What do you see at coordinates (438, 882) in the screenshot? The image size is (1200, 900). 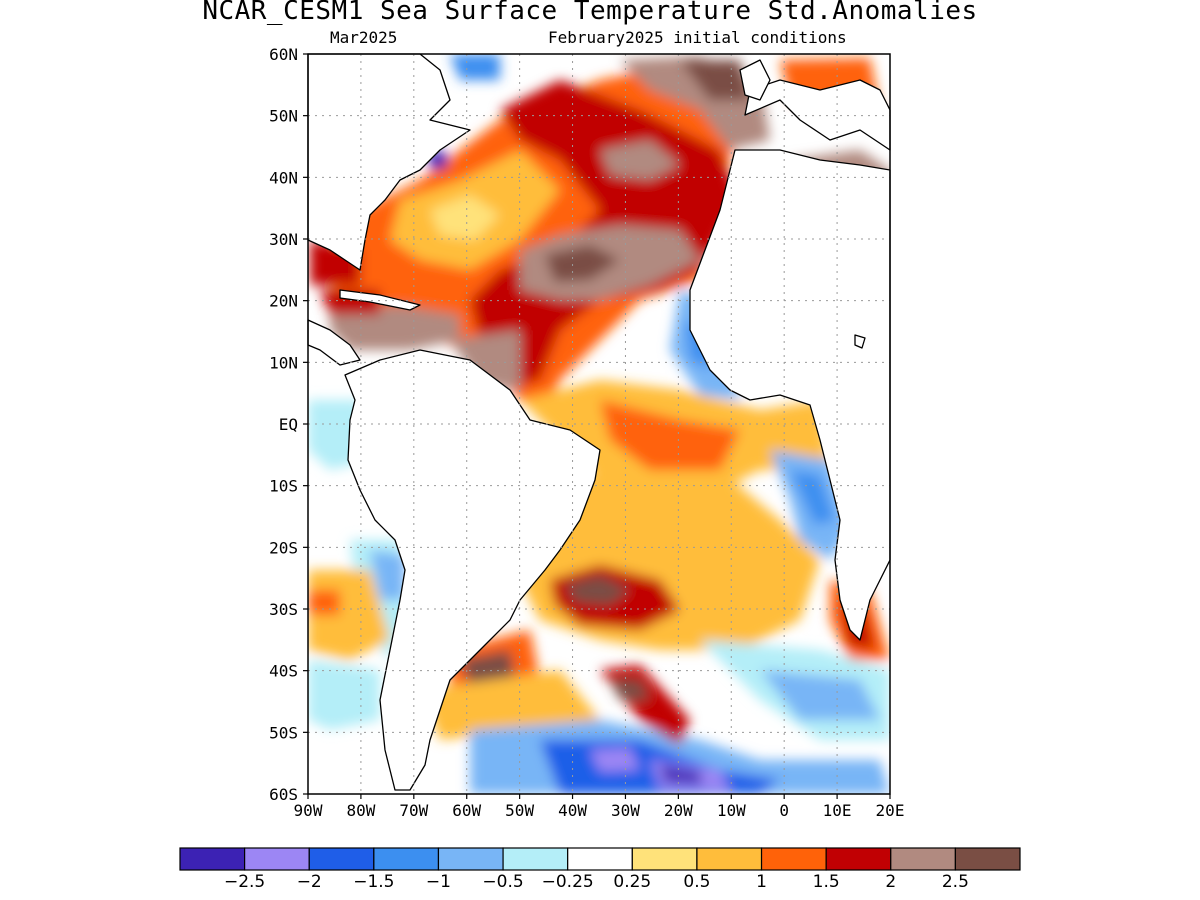 I see `colorbar-label: −1` at bounding box center [438, 882].